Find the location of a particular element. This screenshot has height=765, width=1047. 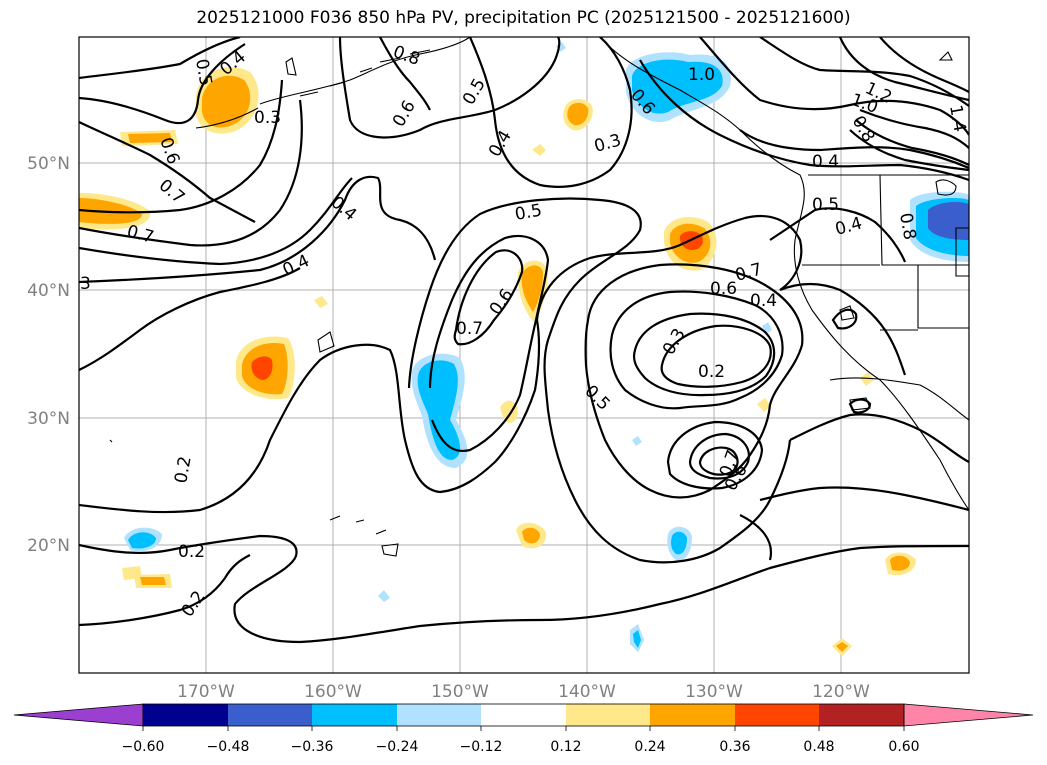

colorbar-tick-label: 0.12 is located at coordinates (565, 747).